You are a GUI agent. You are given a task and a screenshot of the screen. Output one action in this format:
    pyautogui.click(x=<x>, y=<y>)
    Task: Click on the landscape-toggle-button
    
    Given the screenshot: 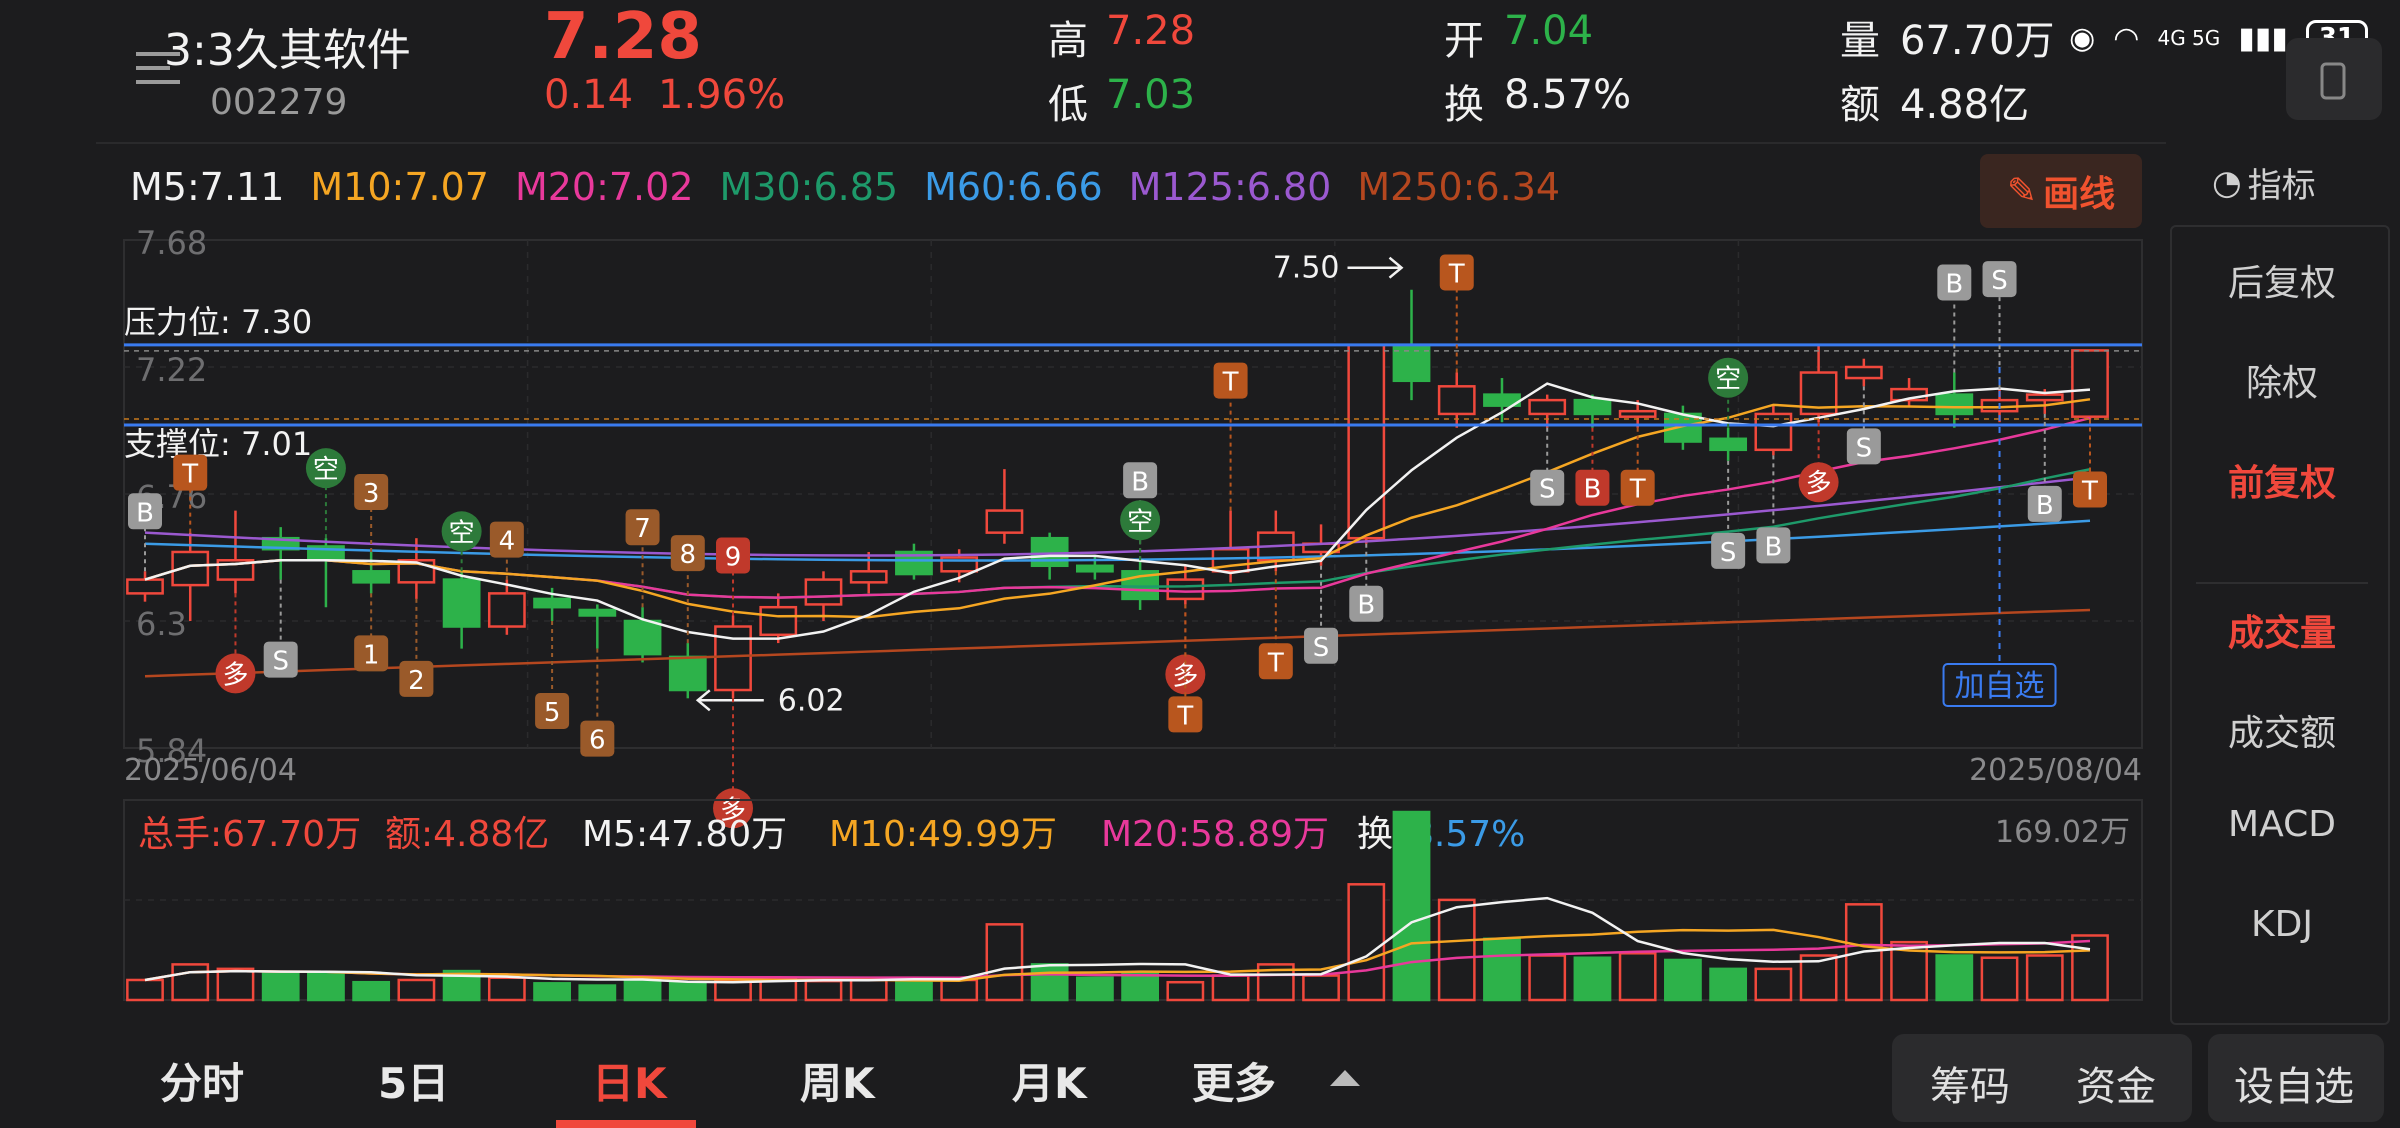 What is the action you would take?
    pyautogui.click(x=2334, y=79)
    